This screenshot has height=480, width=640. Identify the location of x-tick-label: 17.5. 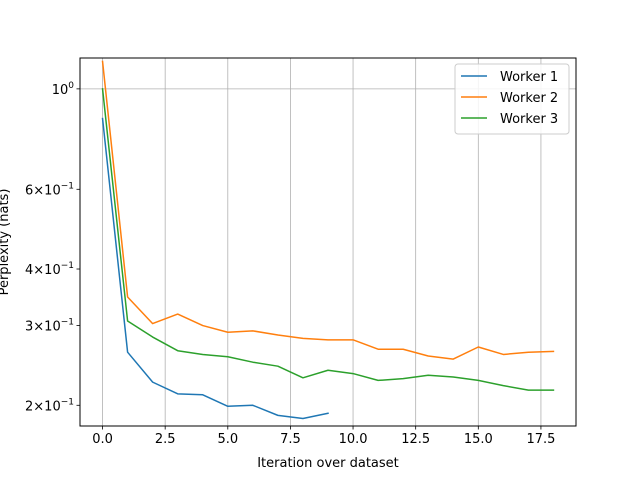
(540, 439).